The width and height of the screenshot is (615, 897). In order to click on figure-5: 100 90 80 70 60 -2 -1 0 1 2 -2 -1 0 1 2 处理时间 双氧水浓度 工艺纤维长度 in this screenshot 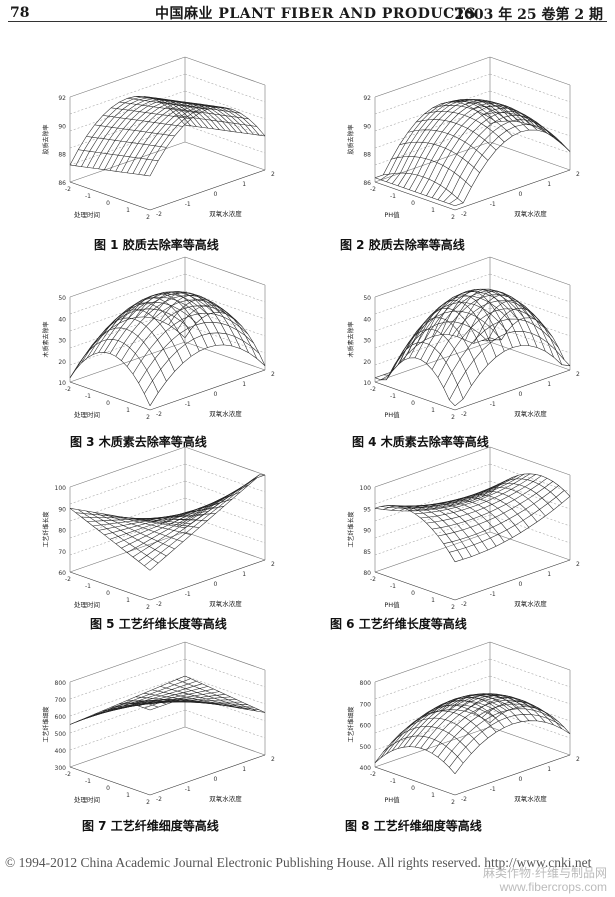, I will do `click(150, 533)`.